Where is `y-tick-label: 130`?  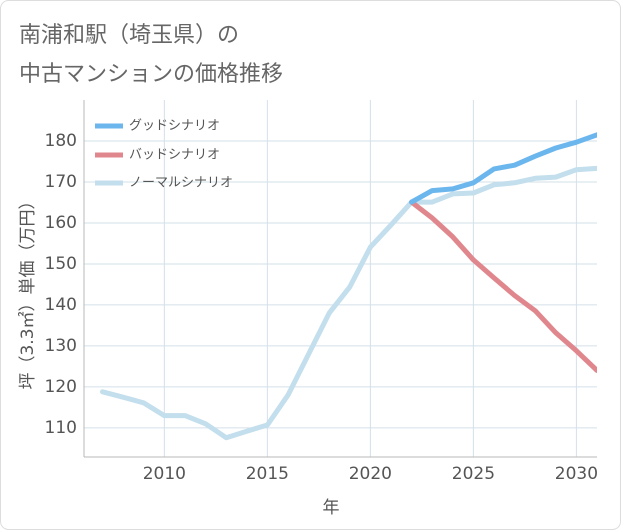 y-tick-label: 130 is located at coordinates (61, 346).